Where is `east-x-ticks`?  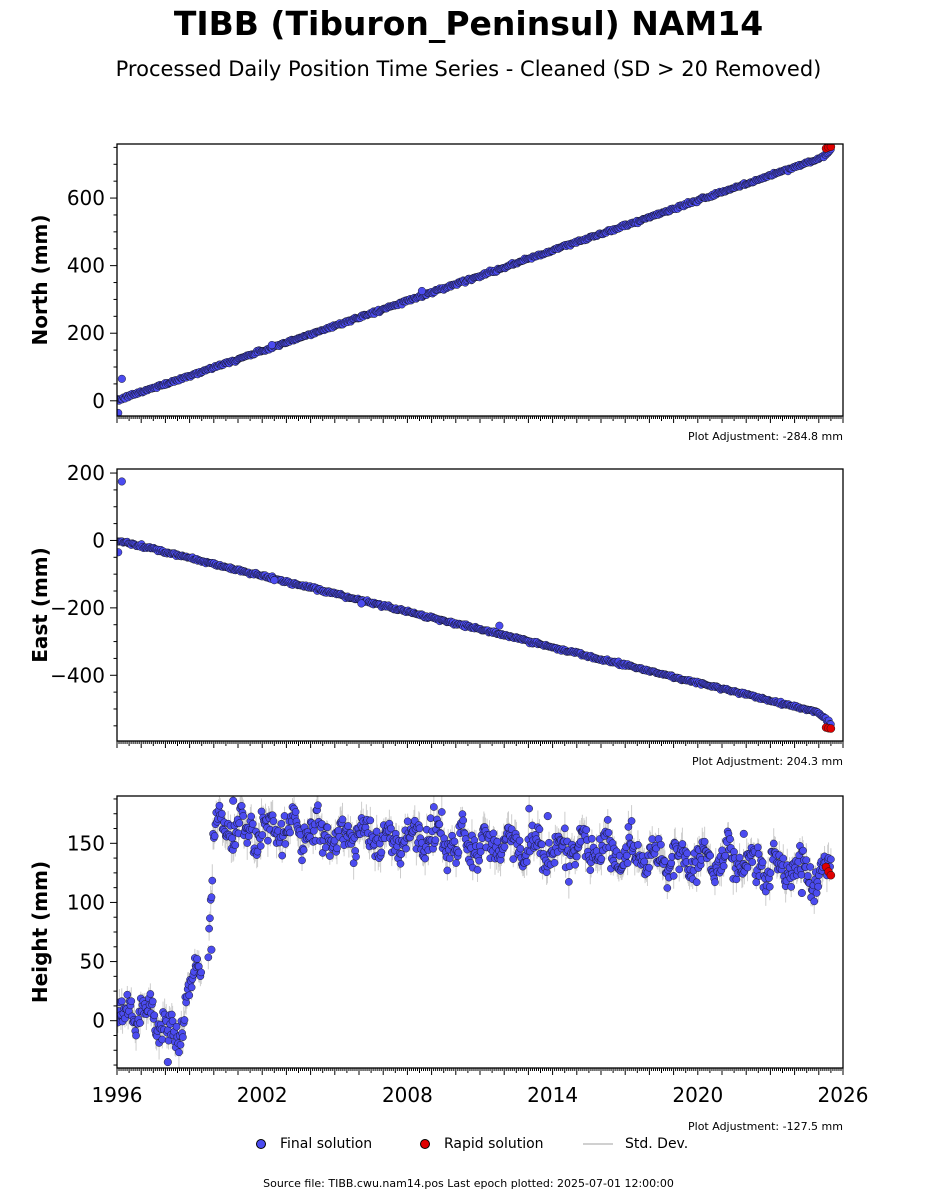
east-x-ticks is located at coordinates (480, 744).